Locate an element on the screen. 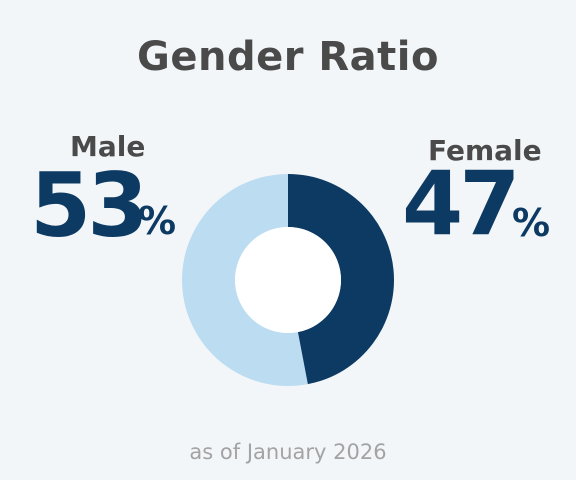 Image resolution: width=576 pixels, height=480 pixels. donut-hole is located at coordinates (288, 280).